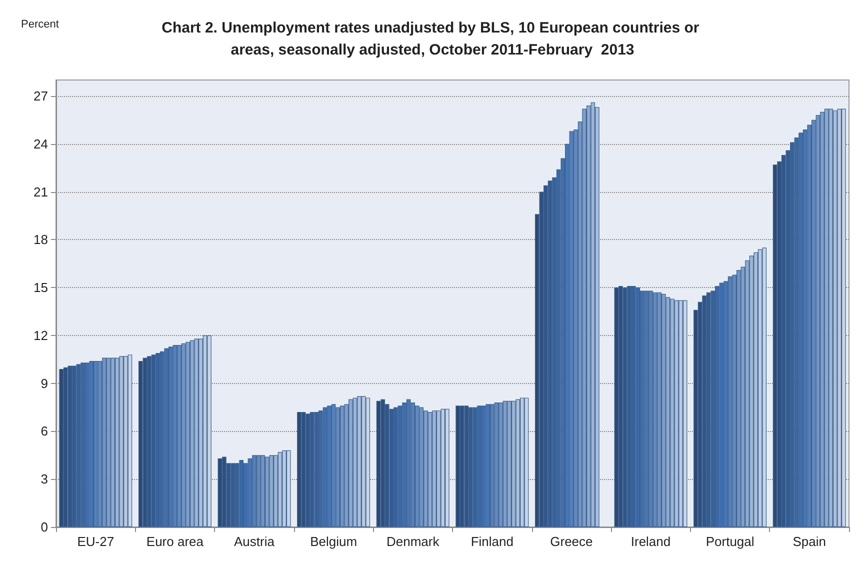 This screenshot has height=569, width=865. Describe the element at coordinates (809, 541) in the screenshot. I see `x-tick-label: Spain` at that location.